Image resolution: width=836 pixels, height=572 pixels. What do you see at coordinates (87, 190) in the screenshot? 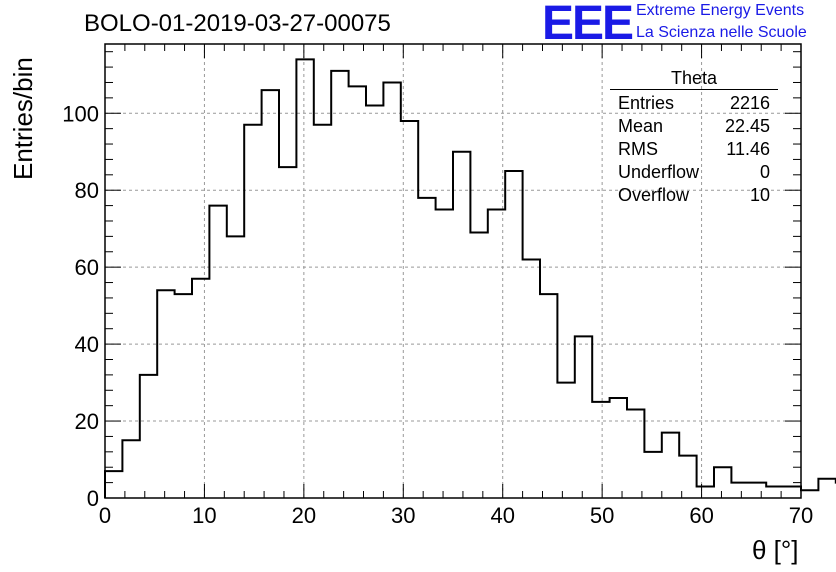
I see `y-tick-label: 80` at bounding box center [87, 190].